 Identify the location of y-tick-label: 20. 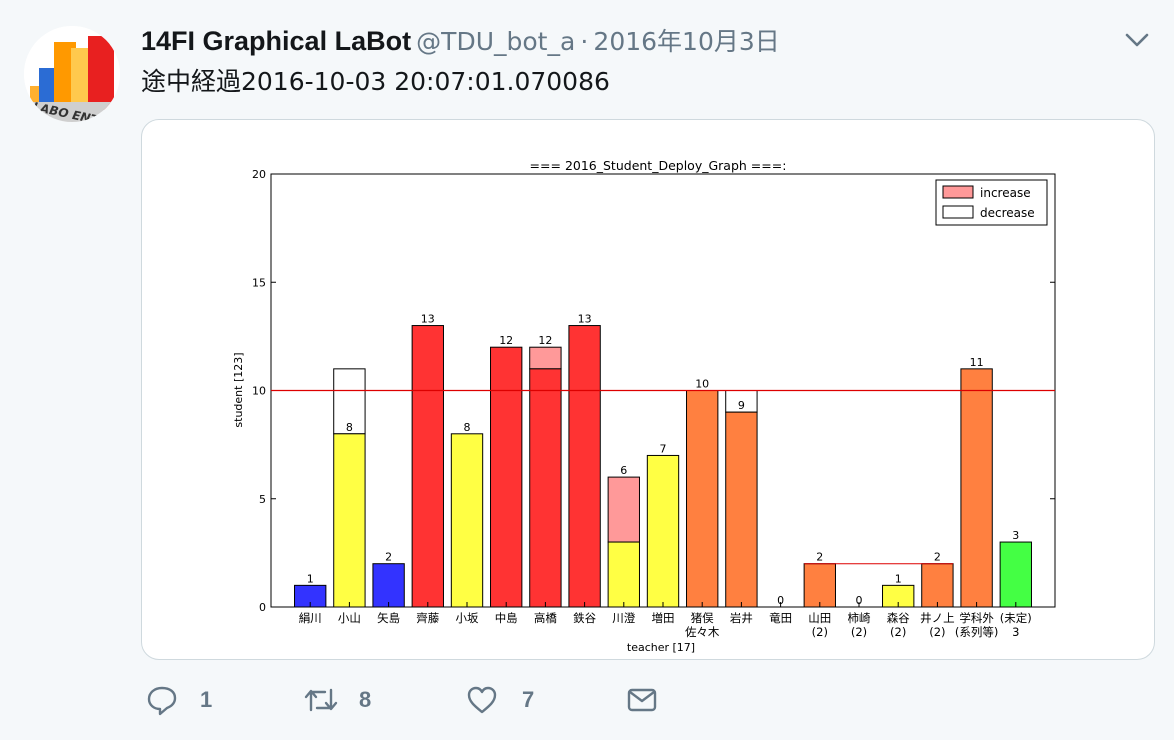
(259, 174).